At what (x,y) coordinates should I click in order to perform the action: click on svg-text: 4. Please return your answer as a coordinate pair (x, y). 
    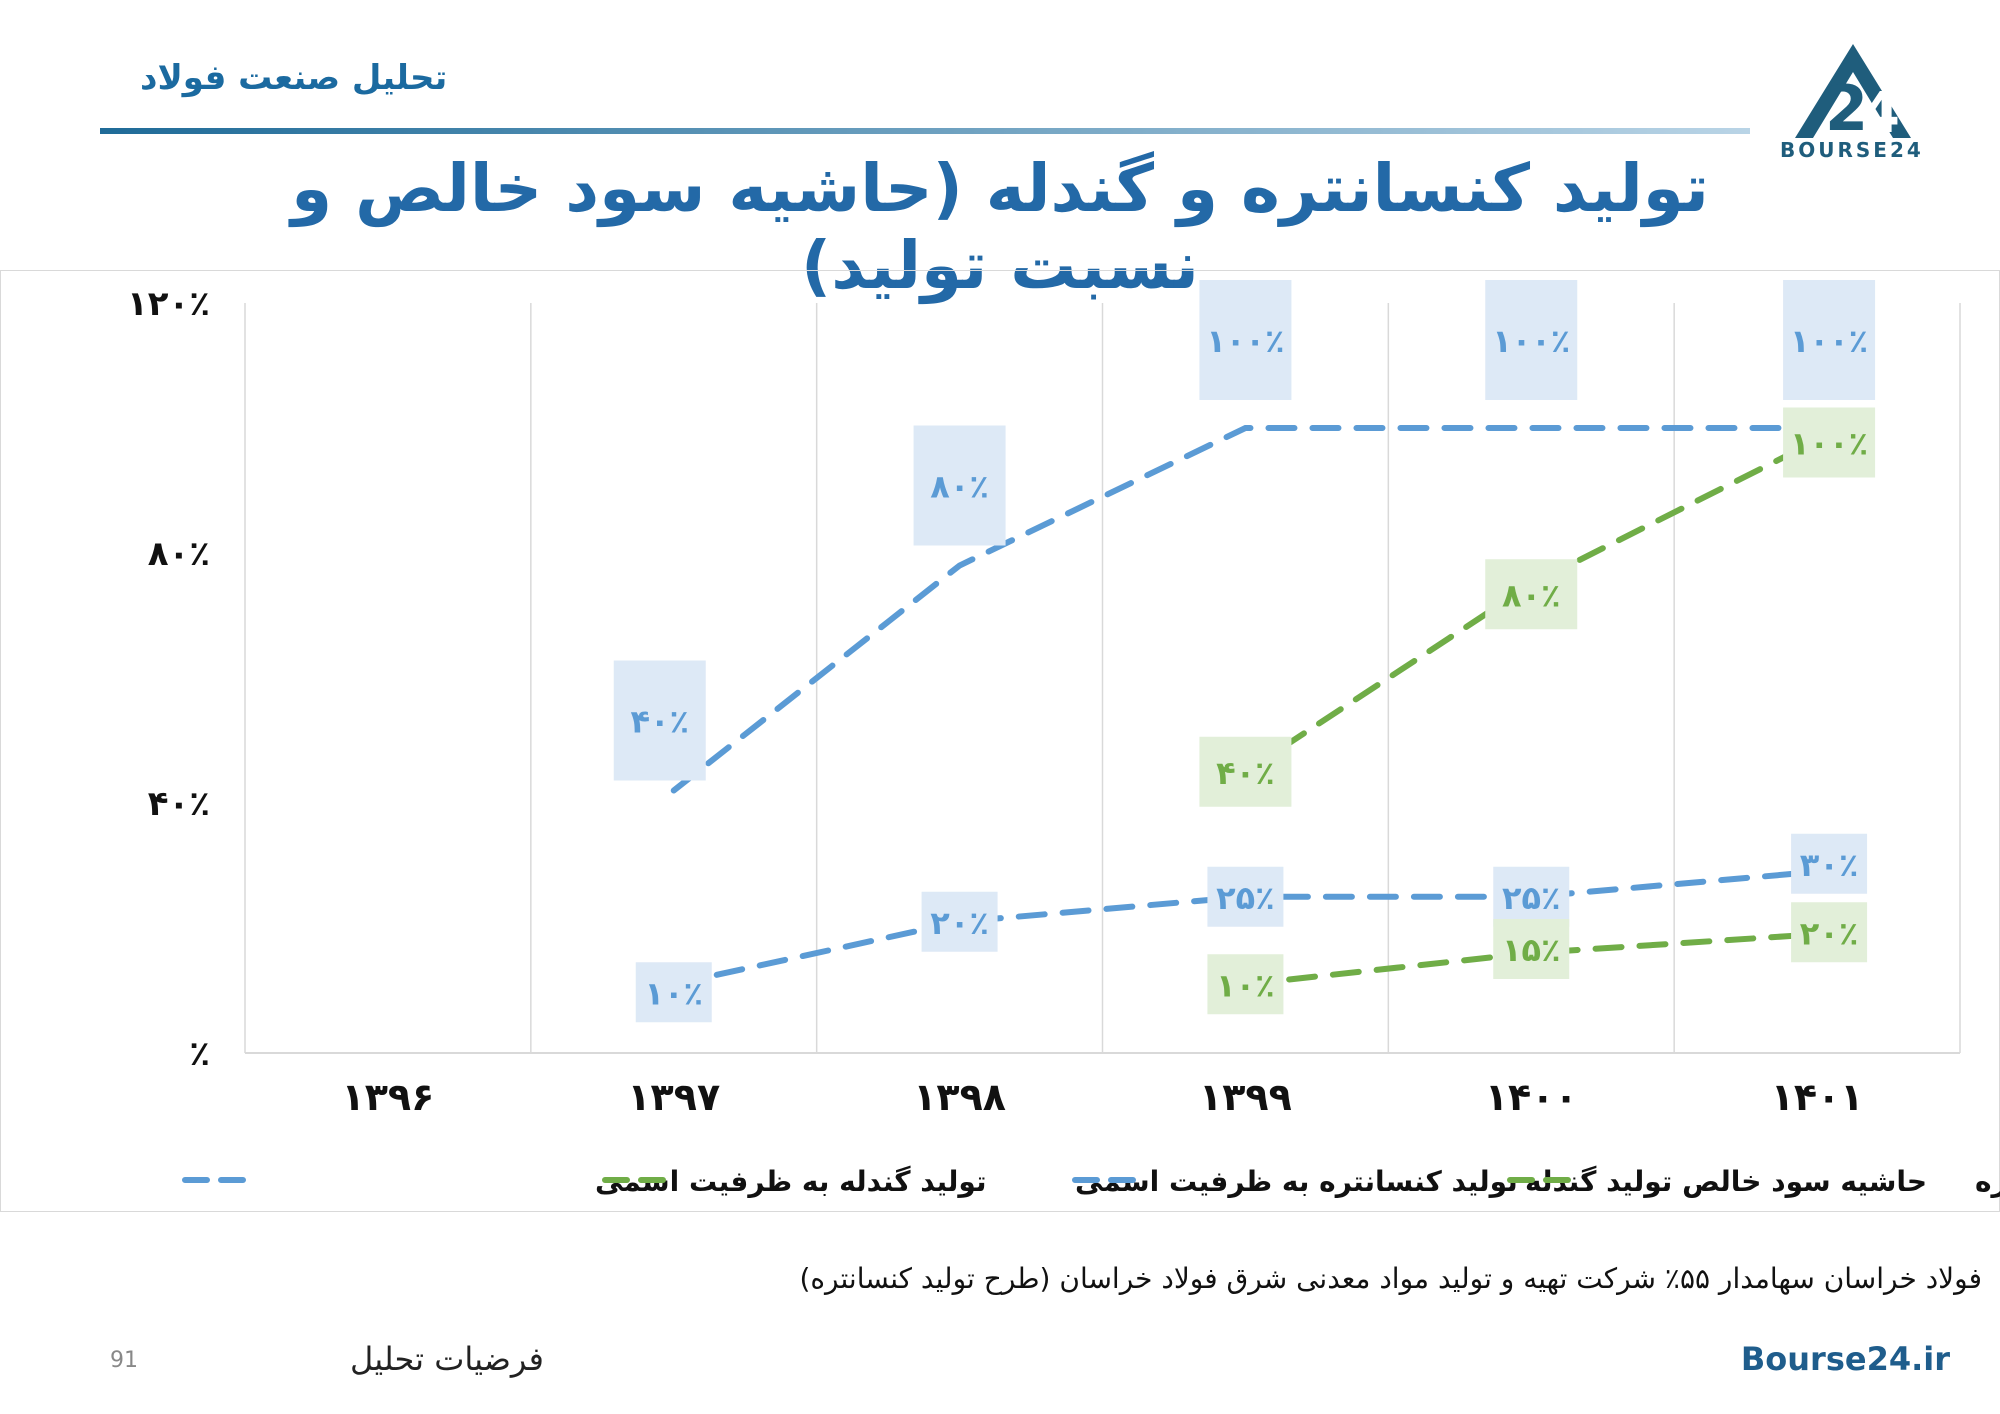
    Looking at the image, I should click on (1880, 113).